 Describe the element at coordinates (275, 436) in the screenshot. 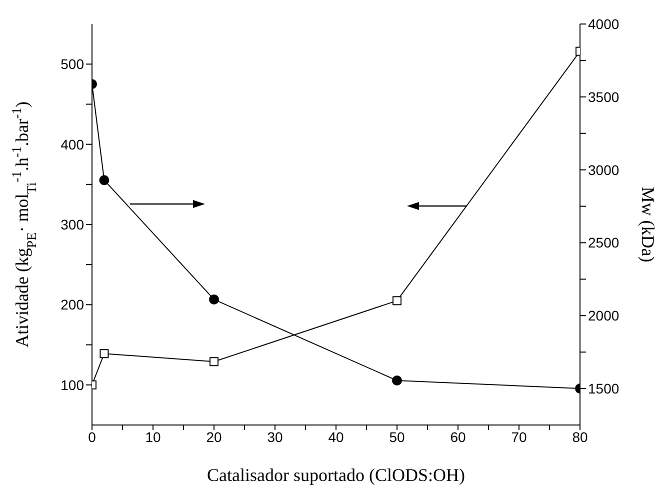

I see `x-tick-label: 30` at that location.